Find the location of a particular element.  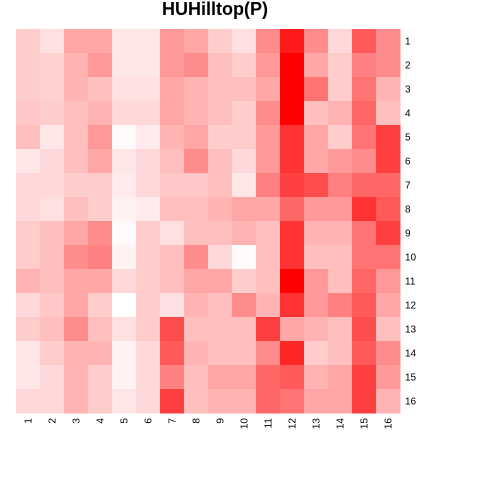

row-tick-label: 1 is located at coordinates (408, 42).